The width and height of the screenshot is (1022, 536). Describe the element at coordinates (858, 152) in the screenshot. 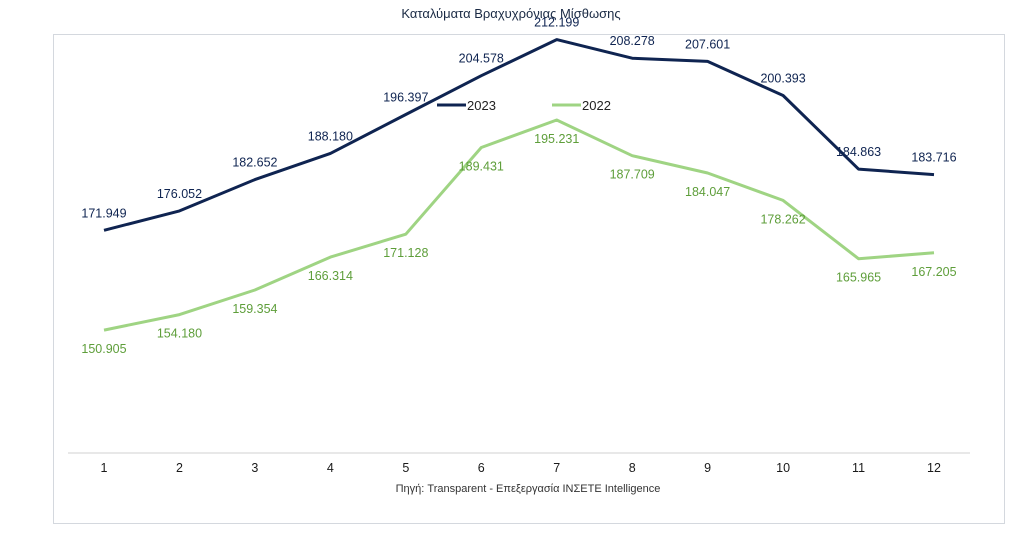

I see `data-label-2023-11: 184.863` at that location.